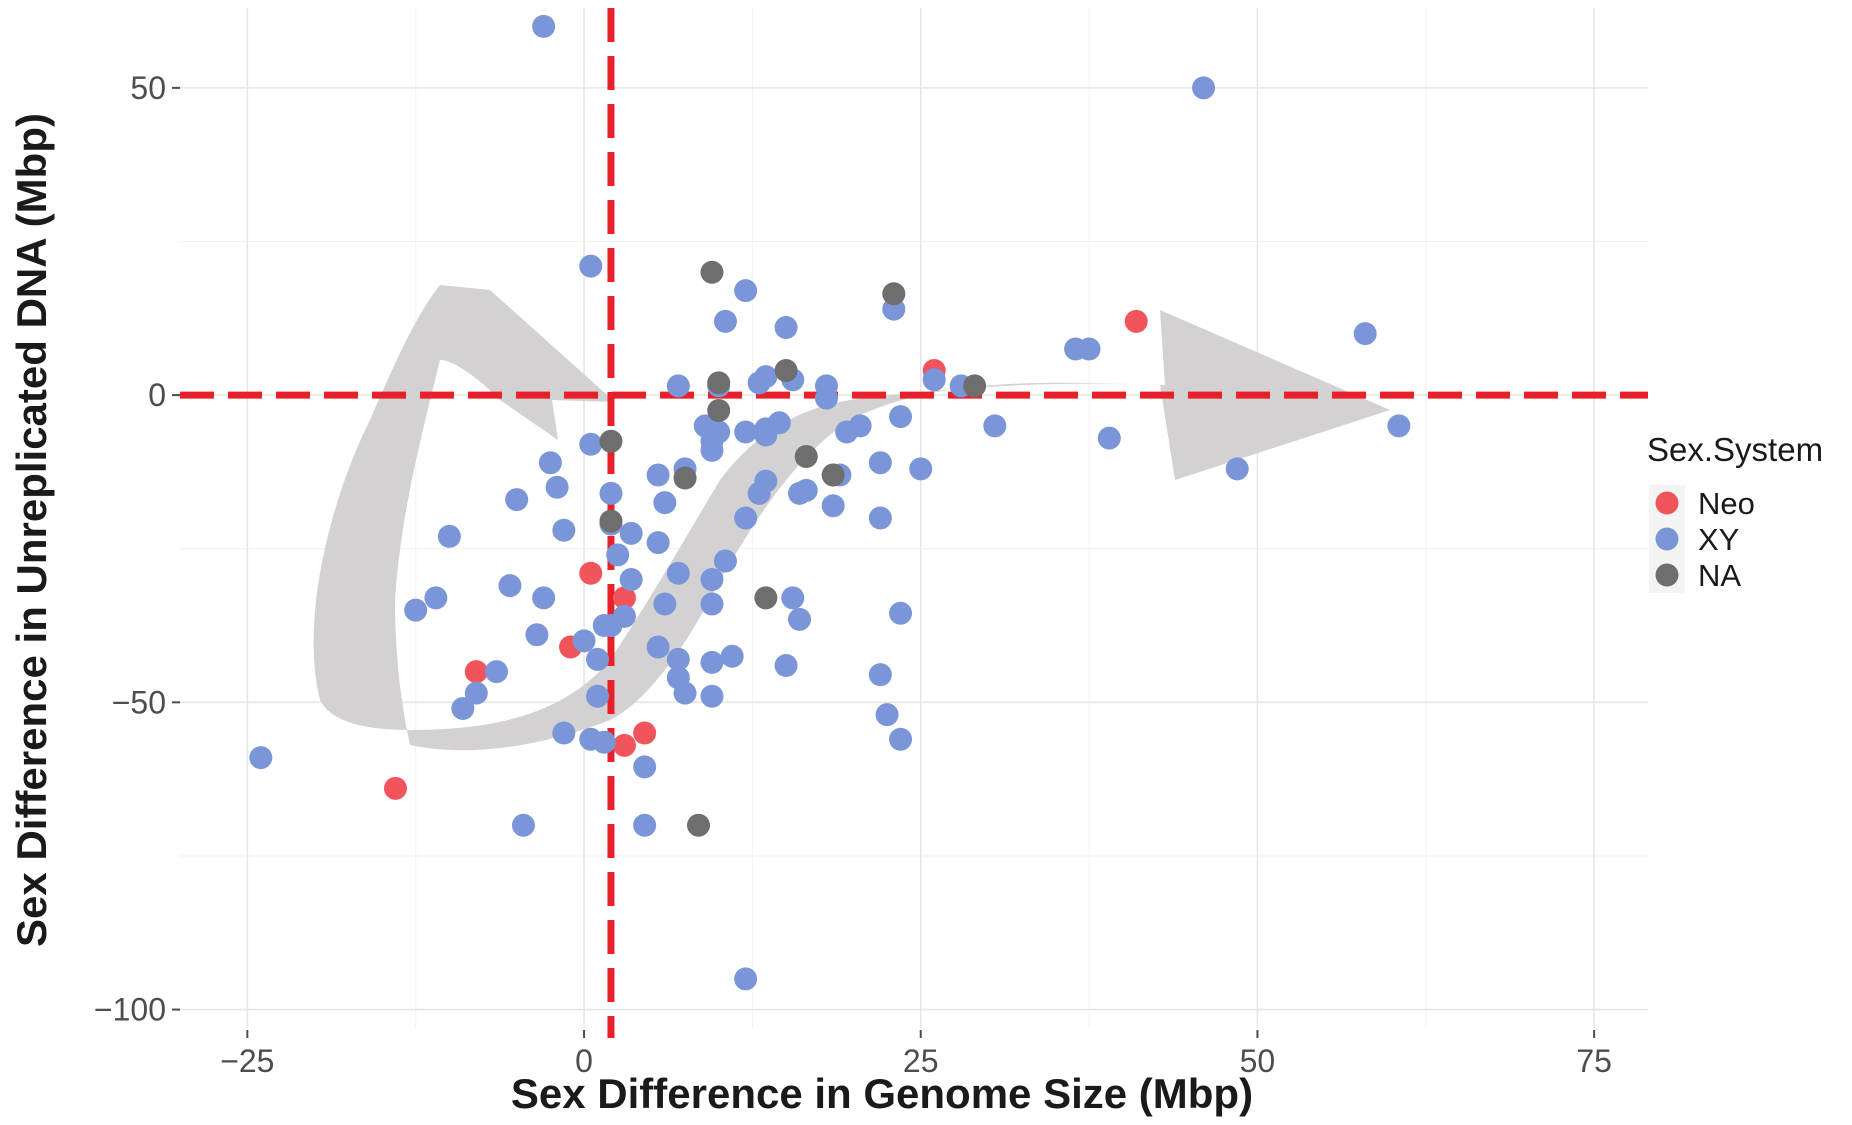  I want to click on legend-key-na, so click(1667, 575).